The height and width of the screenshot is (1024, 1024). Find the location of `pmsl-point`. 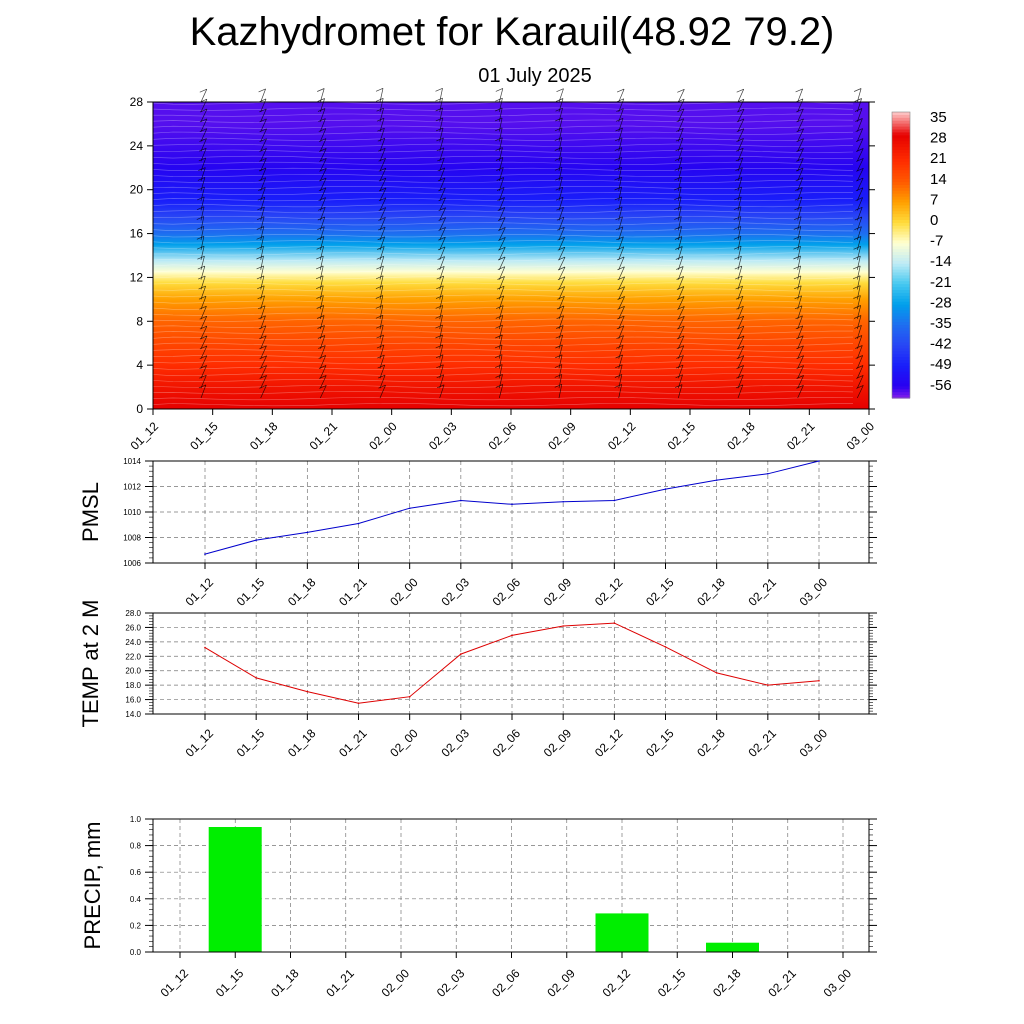

pmsl-point is located at coordinates (614, 500).